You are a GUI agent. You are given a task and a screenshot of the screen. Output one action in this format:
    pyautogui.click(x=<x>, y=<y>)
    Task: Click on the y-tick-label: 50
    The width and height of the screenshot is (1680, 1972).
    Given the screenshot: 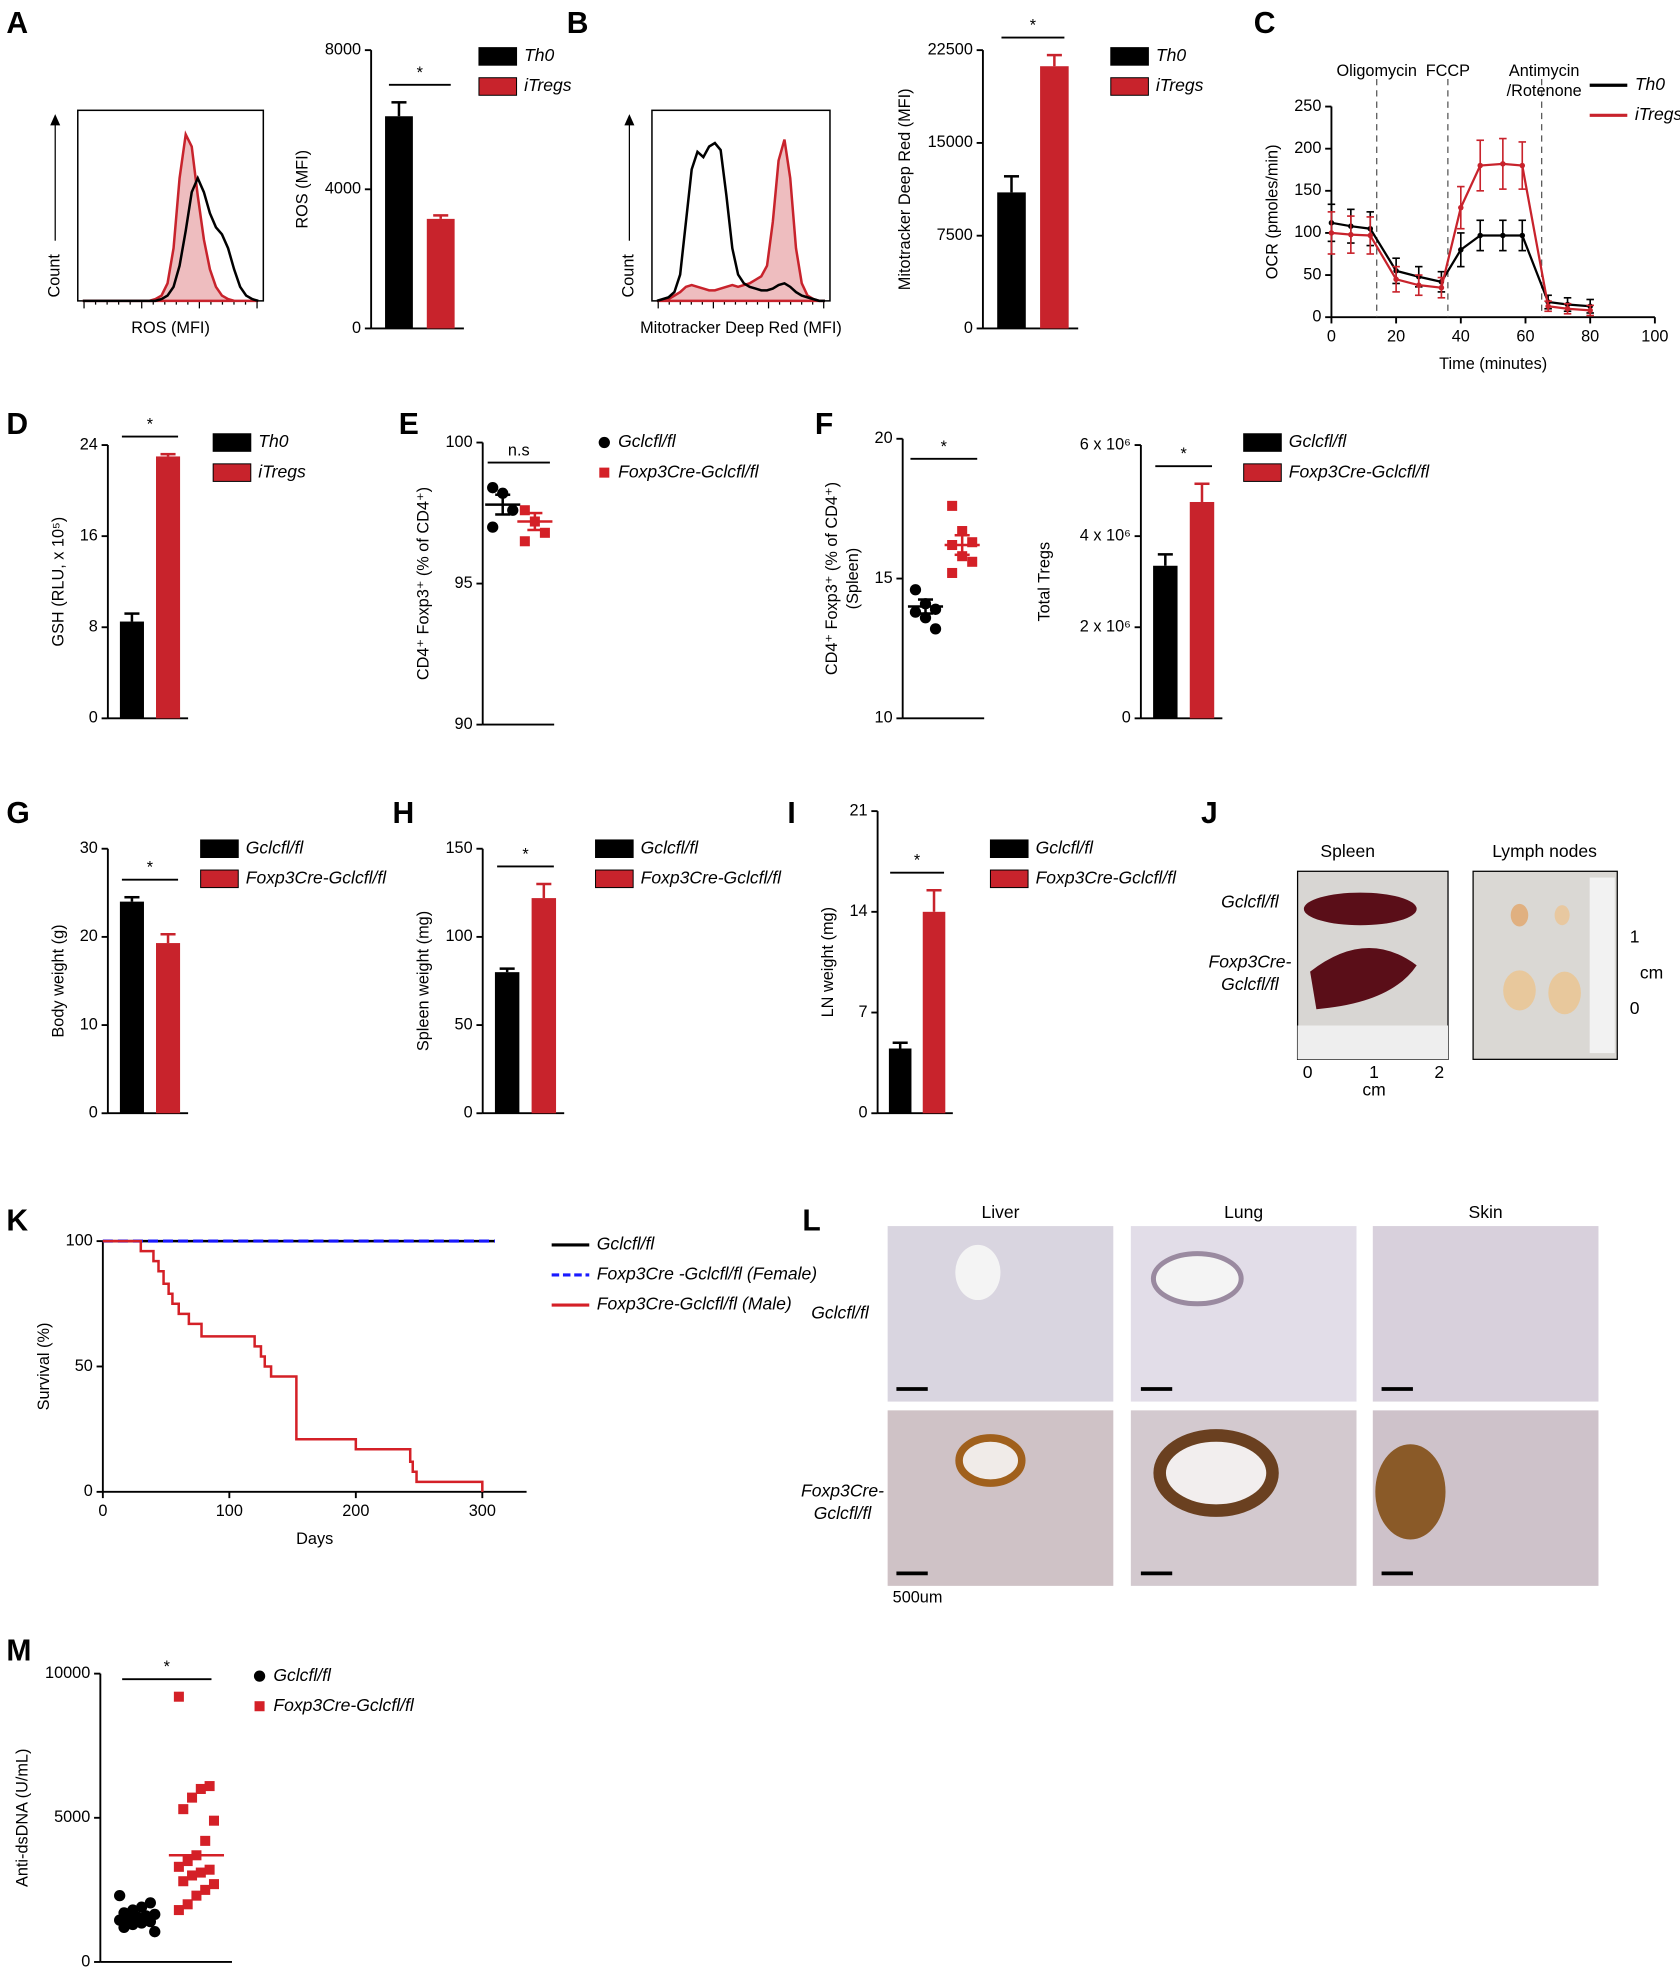 What is the action you would take?
    pyautogui.click(x=464, y=1024)
    